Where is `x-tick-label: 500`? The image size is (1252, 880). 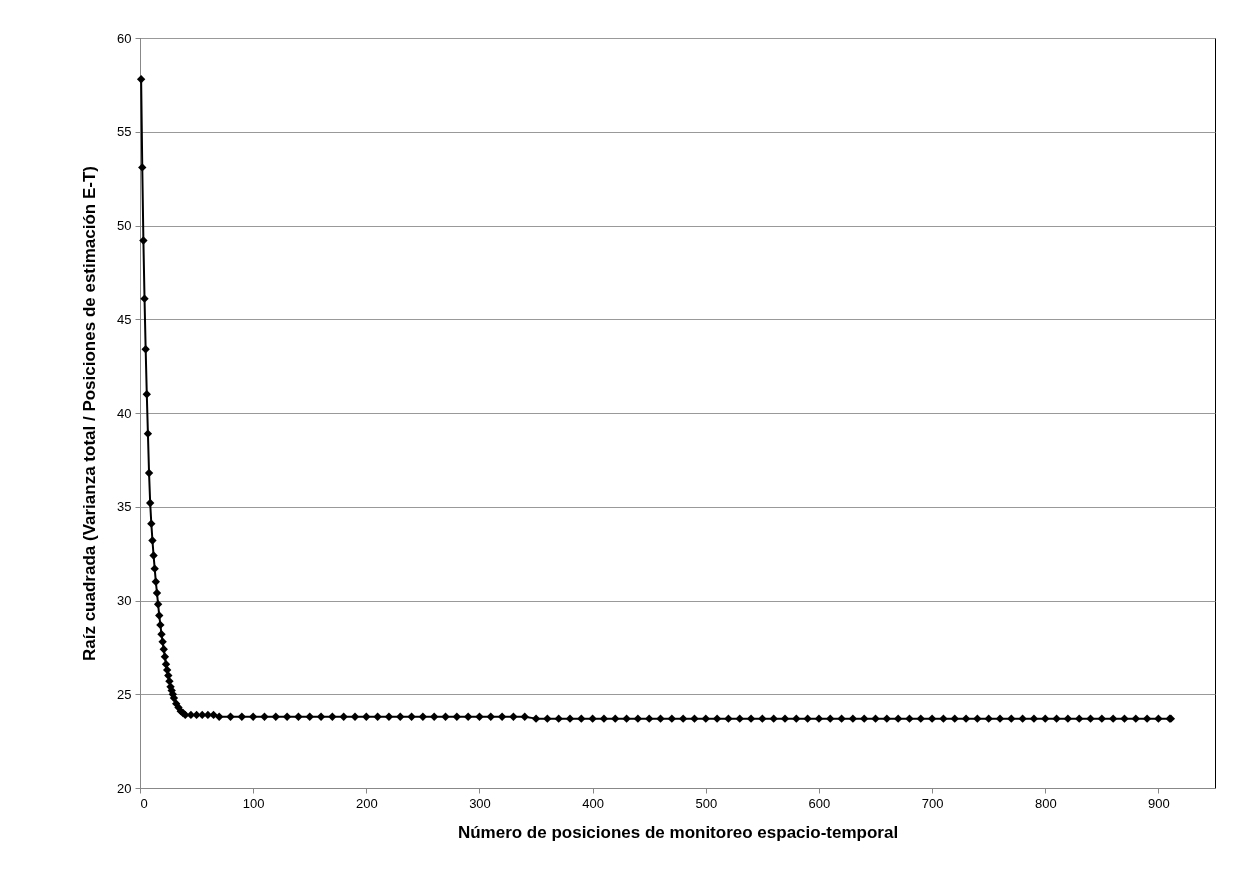 x-tick-label: 500 is located at coordinates (706, 803).